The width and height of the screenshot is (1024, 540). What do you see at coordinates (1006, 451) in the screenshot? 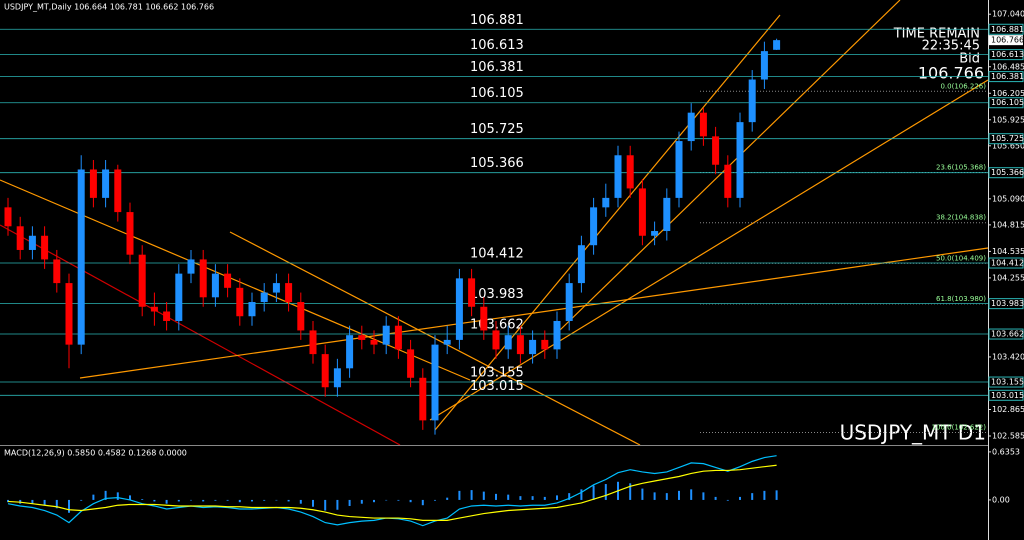
I see `y-tick-label: 0.6353` at bounding box center [1006, 451].